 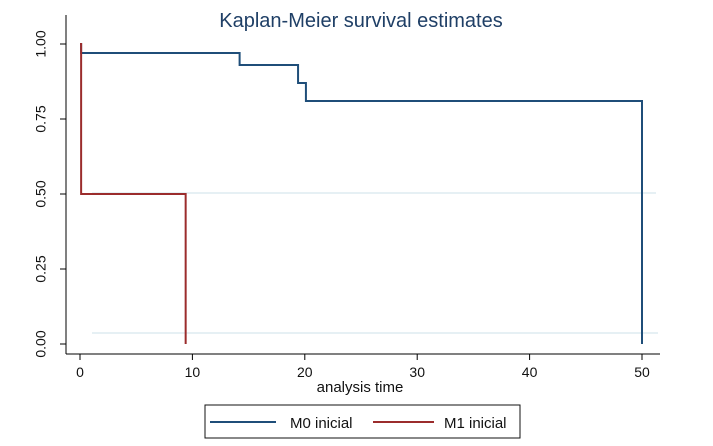 What do you see at coordinates (305, 372) in the screenshot?
I see `x-tick-label: 20` at bounding box center [305, 372].